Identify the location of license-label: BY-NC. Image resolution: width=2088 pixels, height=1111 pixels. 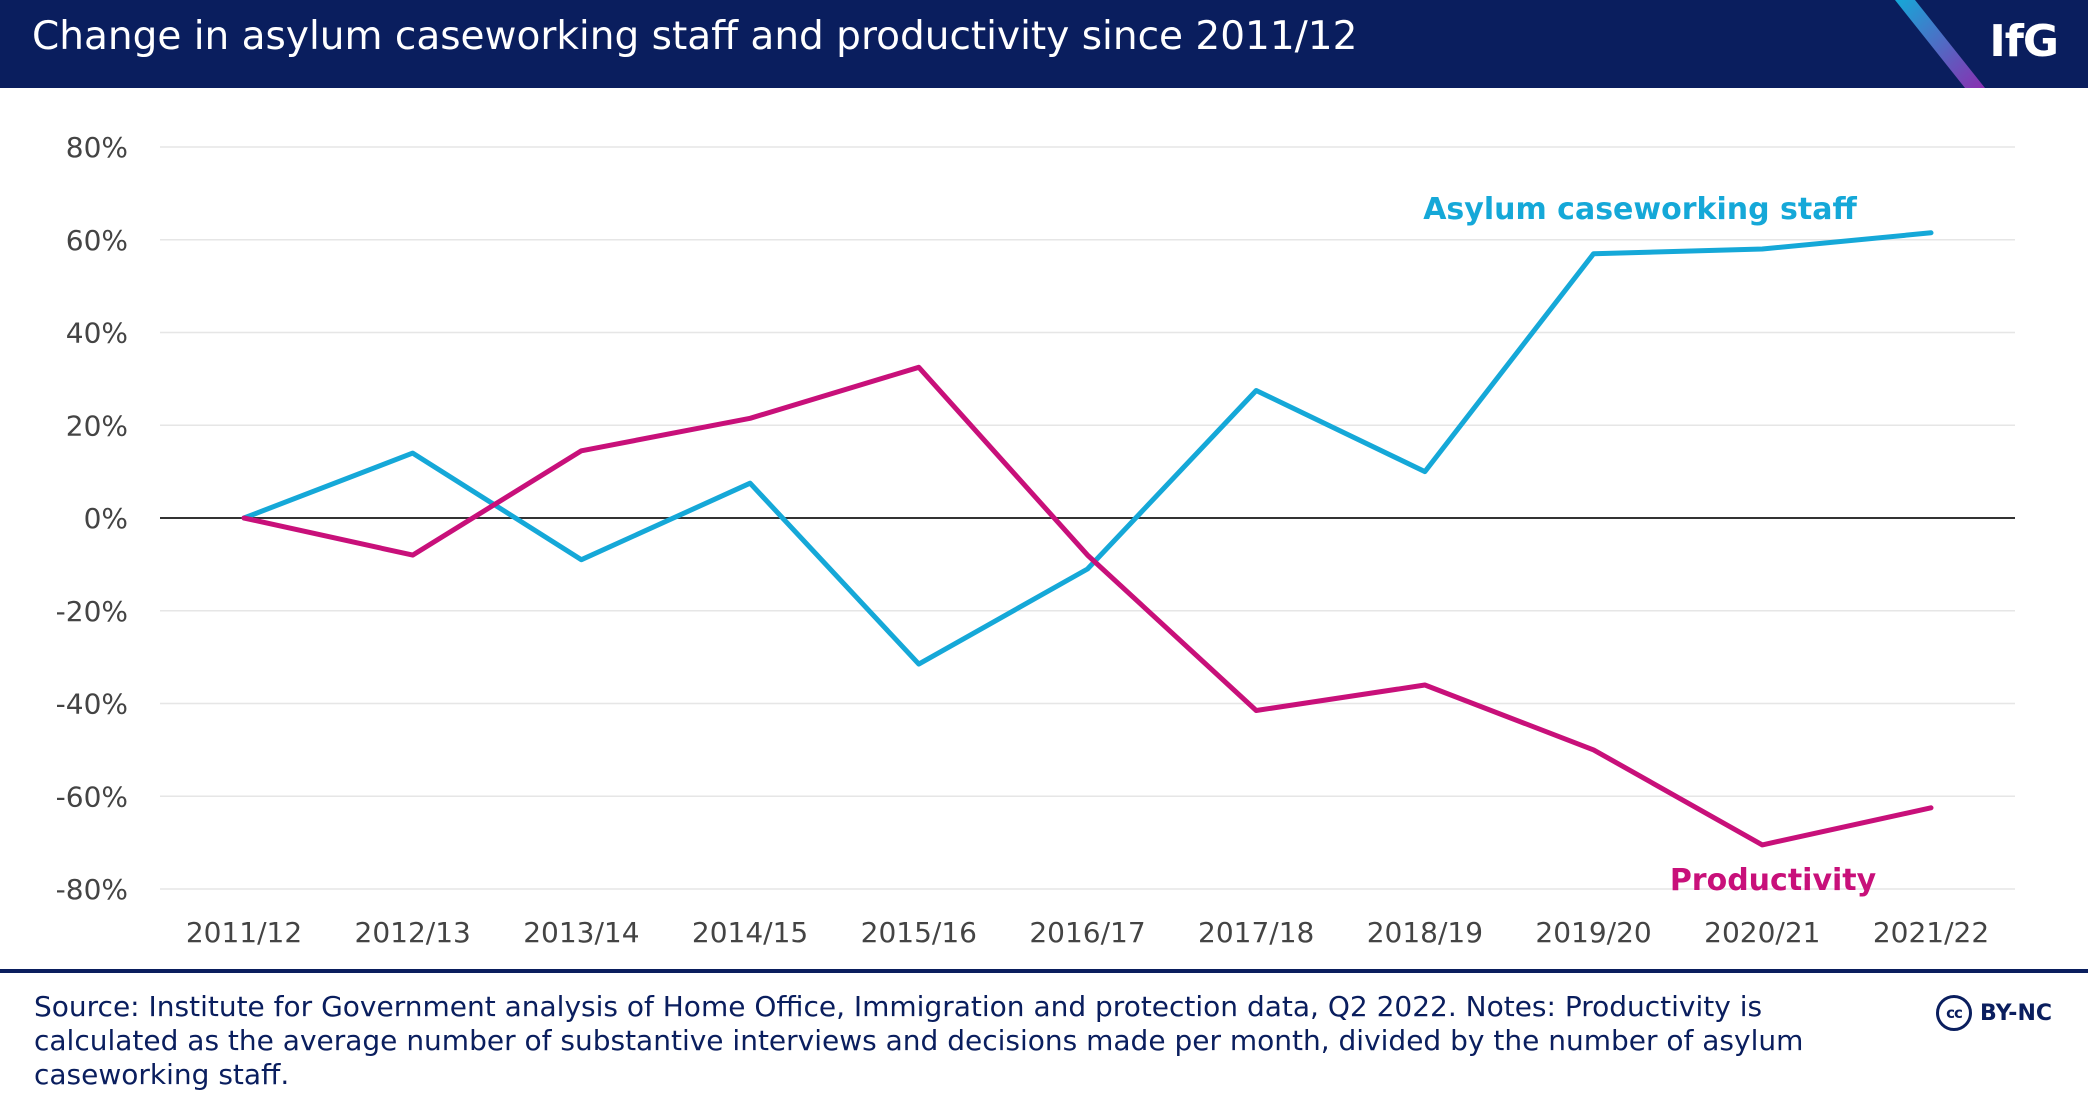
(2016, 1013).